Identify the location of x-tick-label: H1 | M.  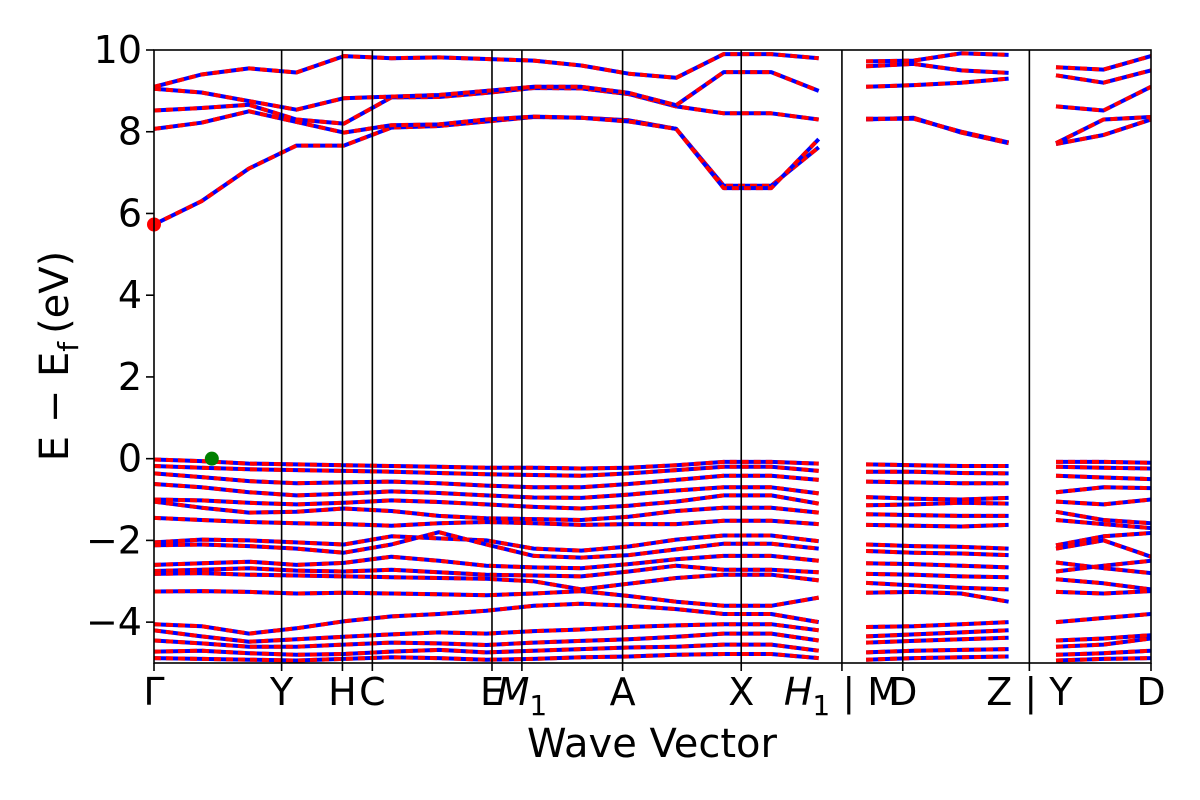
(842, 696).